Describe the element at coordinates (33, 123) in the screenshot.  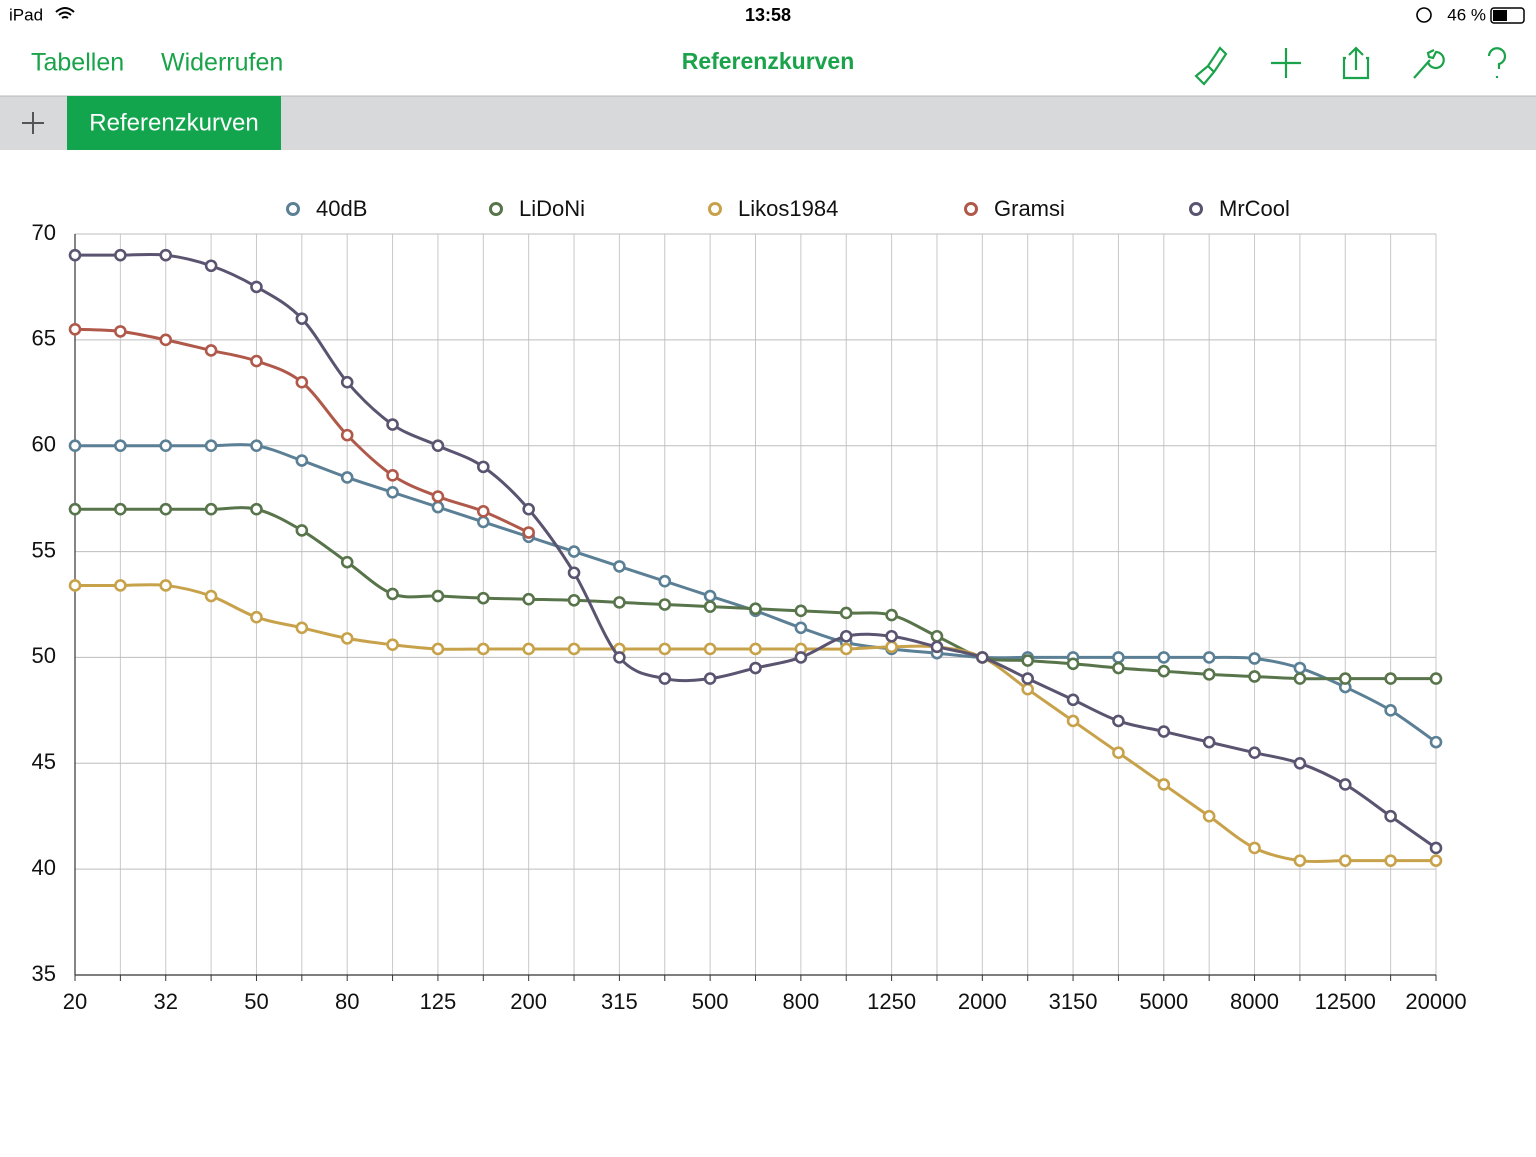
I see `add-sheet-button` at that location.